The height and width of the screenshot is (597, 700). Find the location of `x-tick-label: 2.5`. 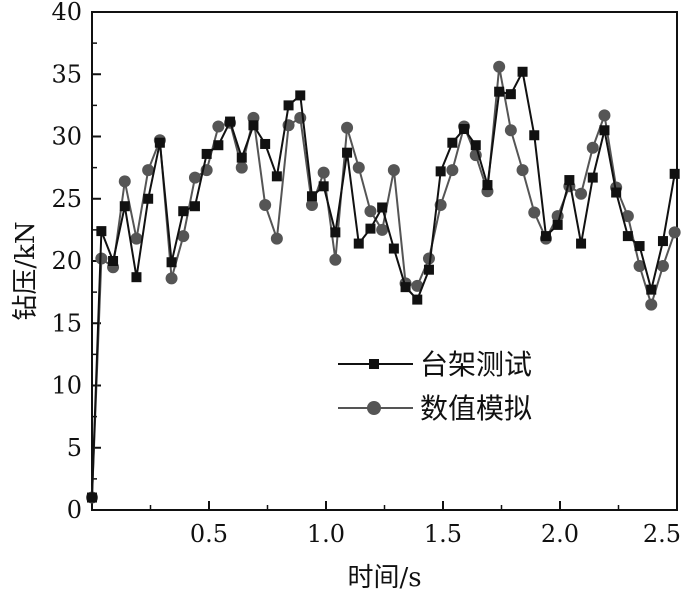

x-tick-label: 2.5 is located at coordinates (662, 534).